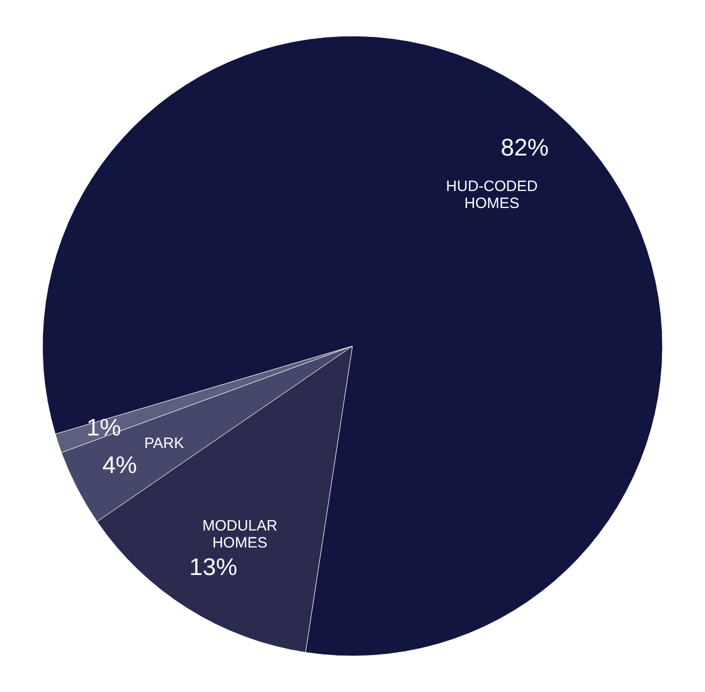 Image resolution: width=705 pixels, height=692 pixels. Describe the element at coordinates (104, 428) in the screenshot. I see `data-label: 1%` at that location.